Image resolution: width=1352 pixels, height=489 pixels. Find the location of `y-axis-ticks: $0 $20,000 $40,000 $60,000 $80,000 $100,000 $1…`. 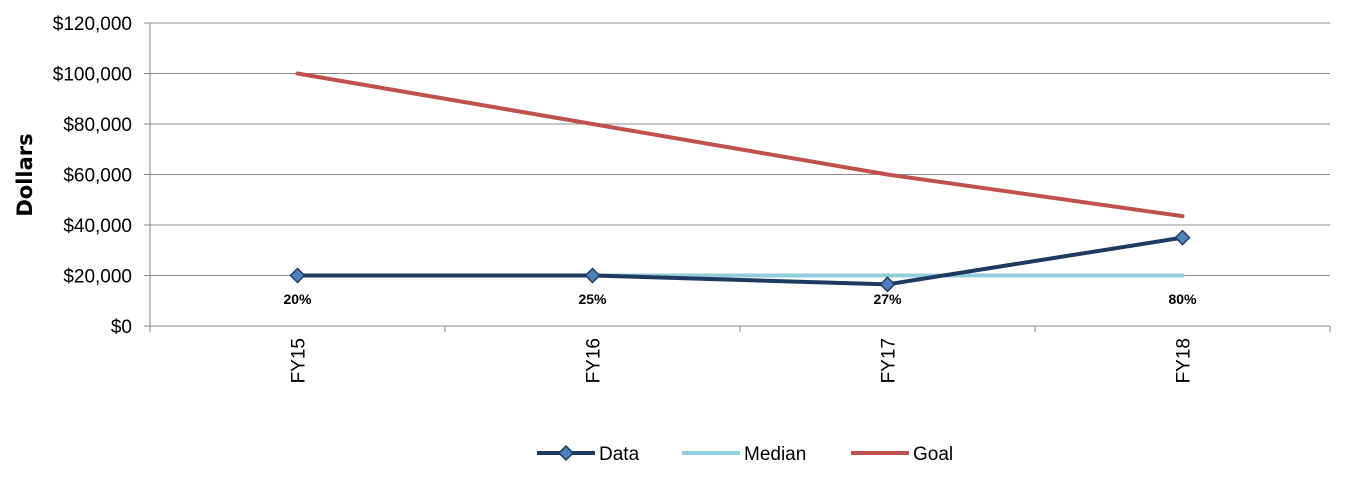

y-axis-ticks: $0 $20,000 $40,000 $60,000 $80,000 $100,000 $1… is located at coordinates (92, 176).